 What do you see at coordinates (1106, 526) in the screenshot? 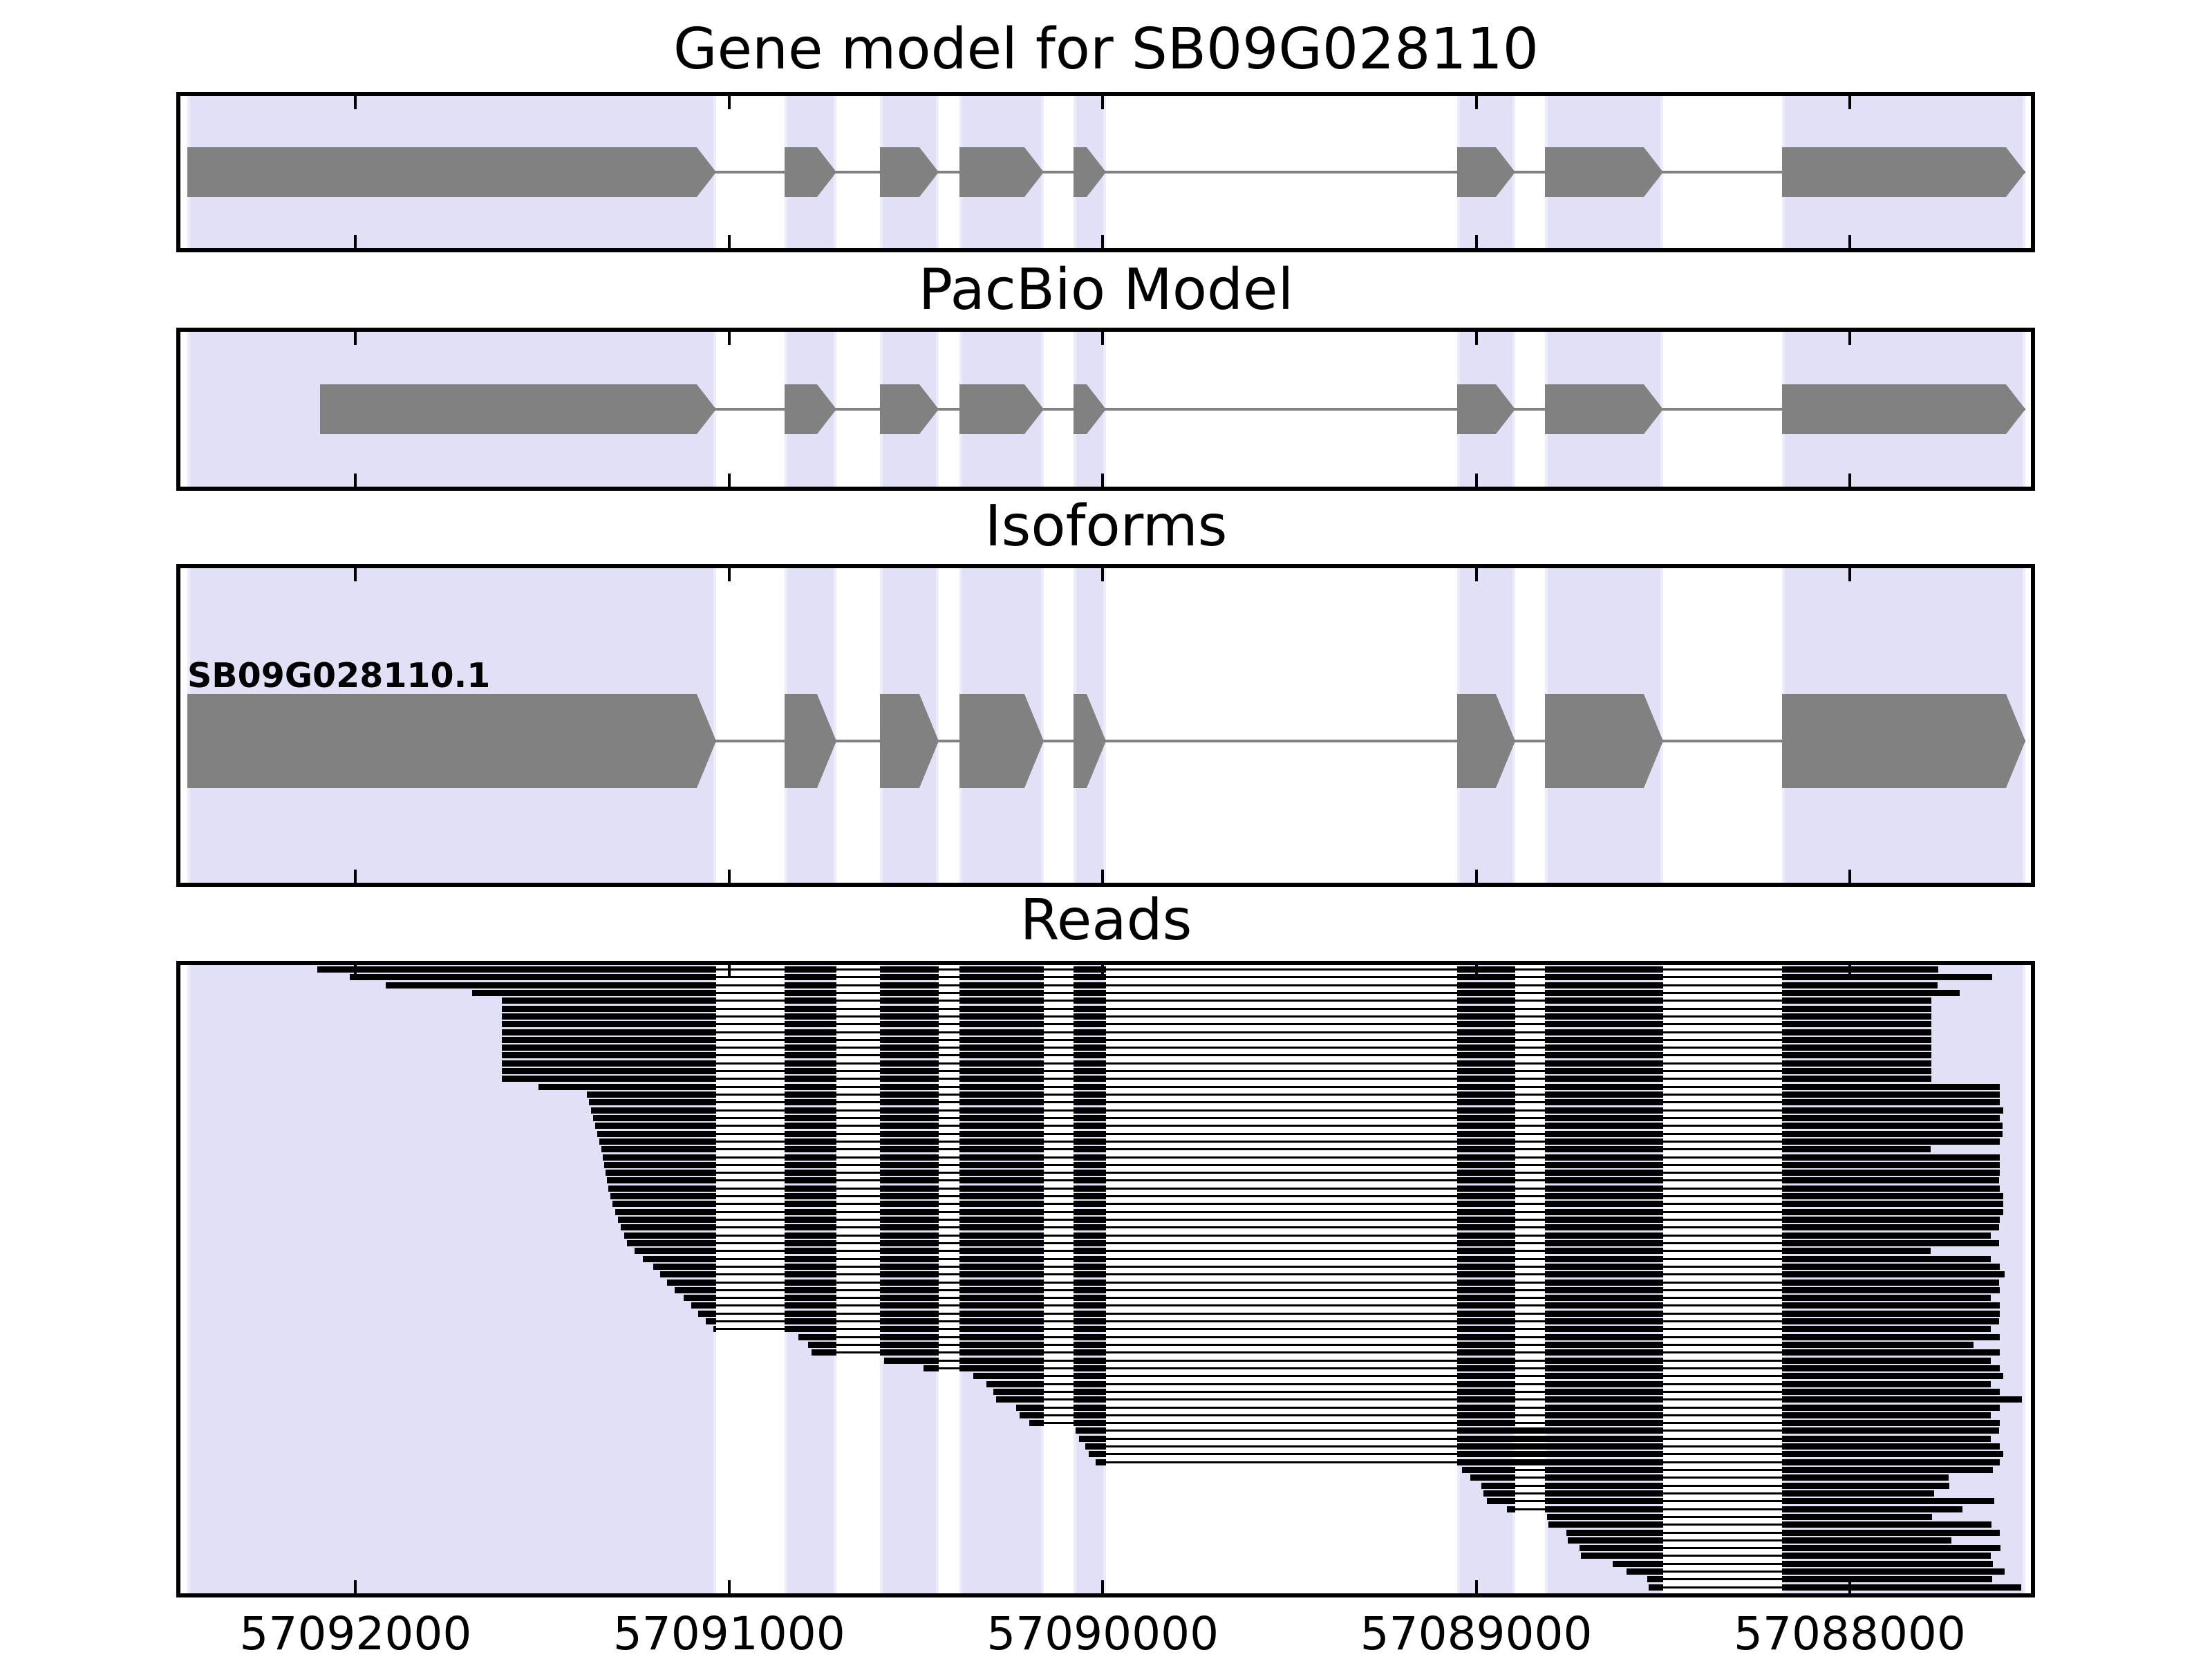
I see `track-title-isoforms: Isoforms` at bounding box center [1106, 526].